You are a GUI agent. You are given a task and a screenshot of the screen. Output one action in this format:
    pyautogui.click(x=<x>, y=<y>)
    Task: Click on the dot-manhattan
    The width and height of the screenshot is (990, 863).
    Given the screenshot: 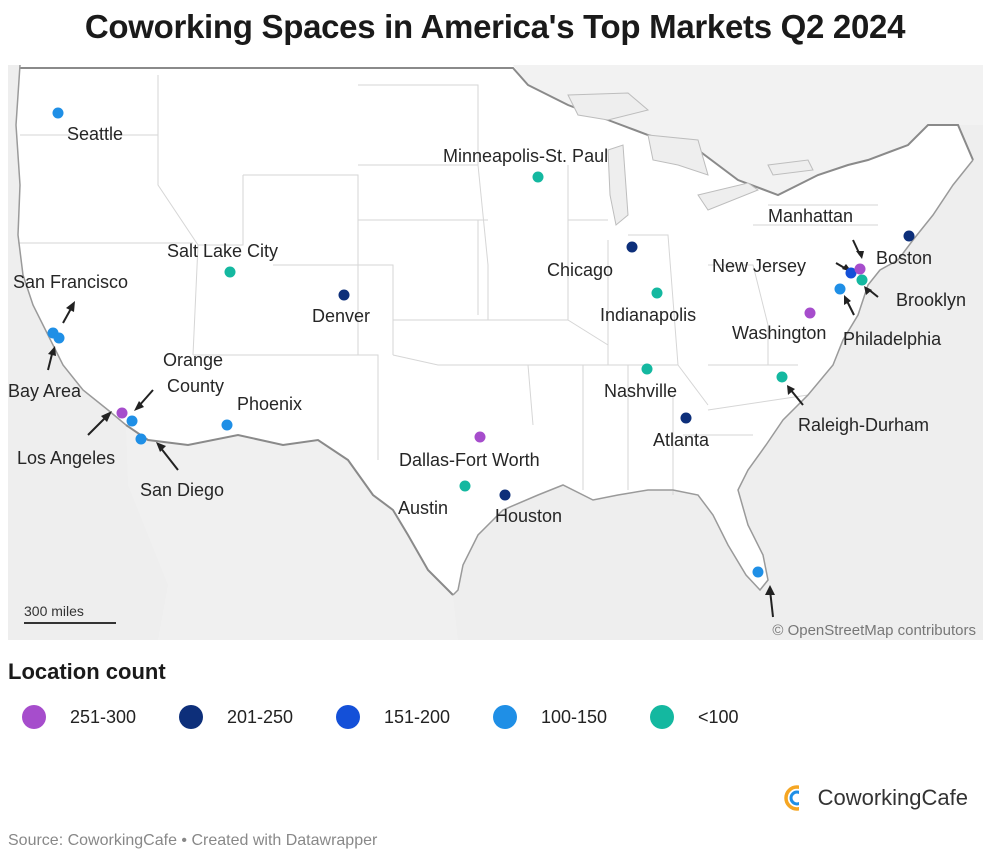 What is the action you would take?
    pyautogui.click(x=860, y=269)
    